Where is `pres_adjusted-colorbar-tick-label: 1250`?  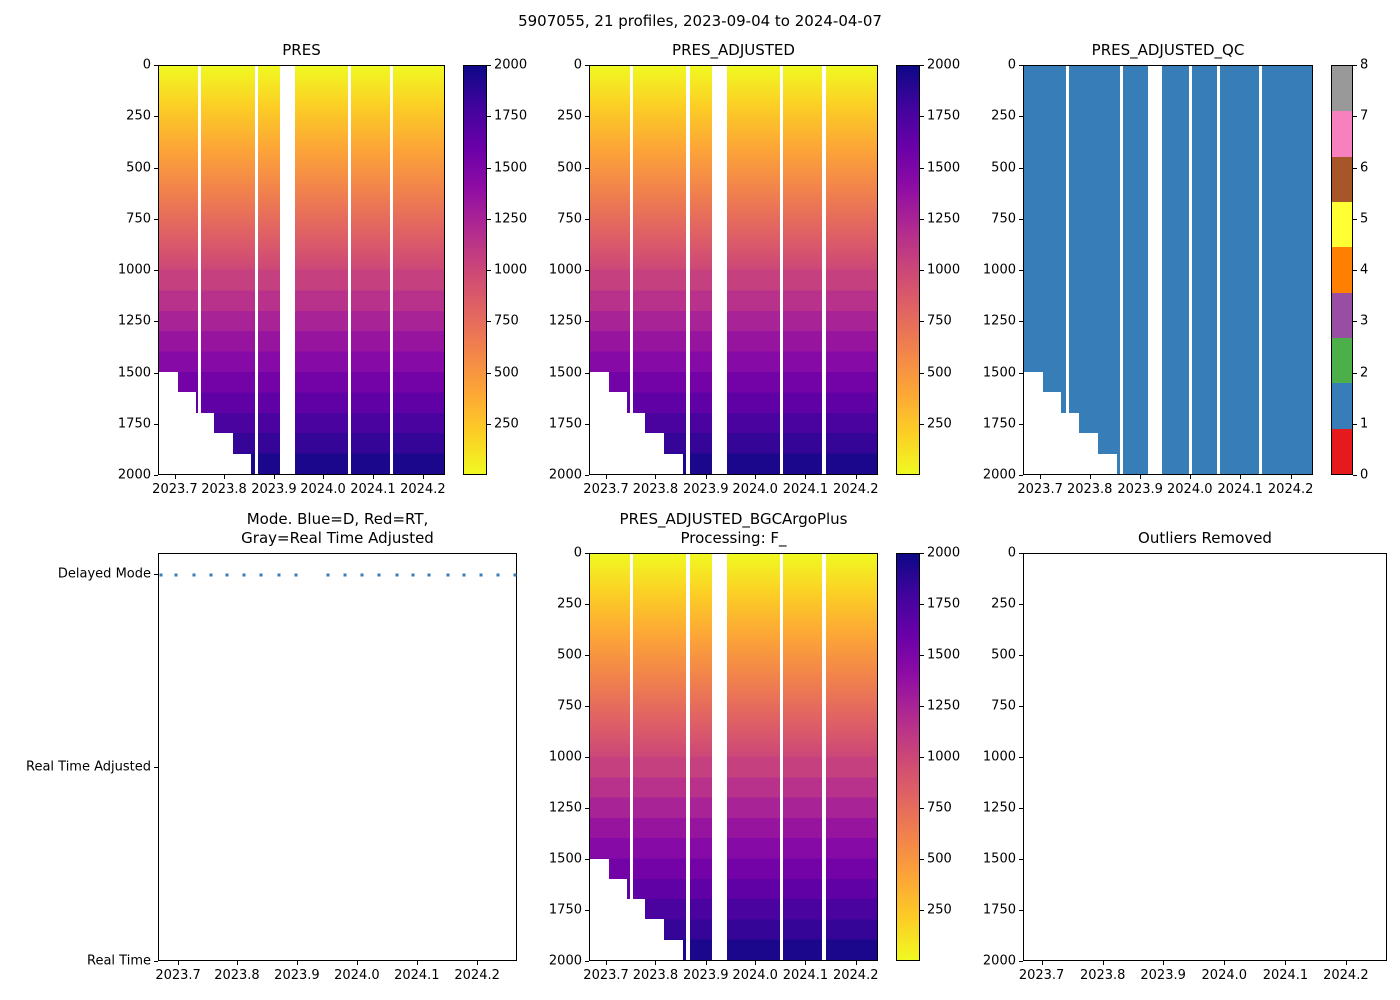 pres_adjusted-colorbar-tick-label: 1250 is located at coordinates (944, 219).